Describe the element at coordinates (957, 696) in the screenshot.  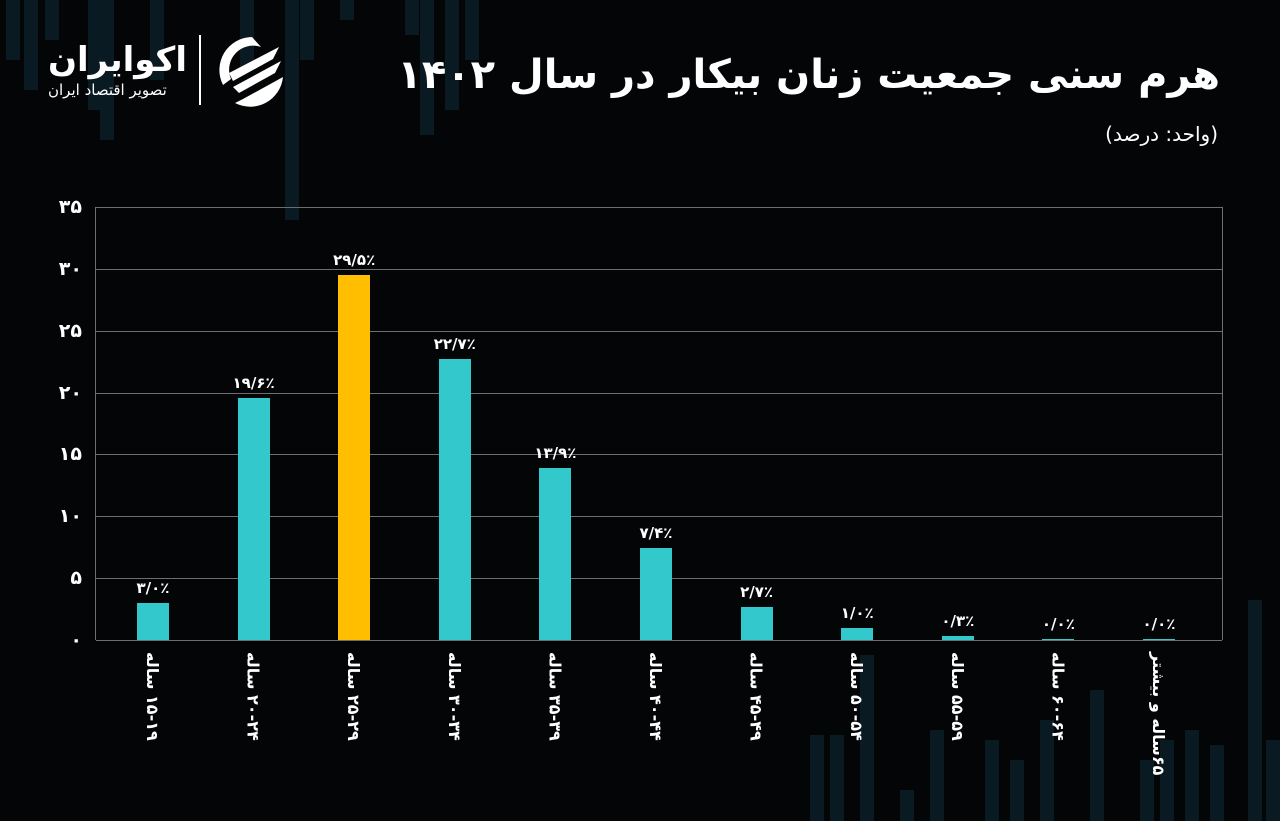
I see `x-category-label: ۵۵-۵۹ ساله` at that location.